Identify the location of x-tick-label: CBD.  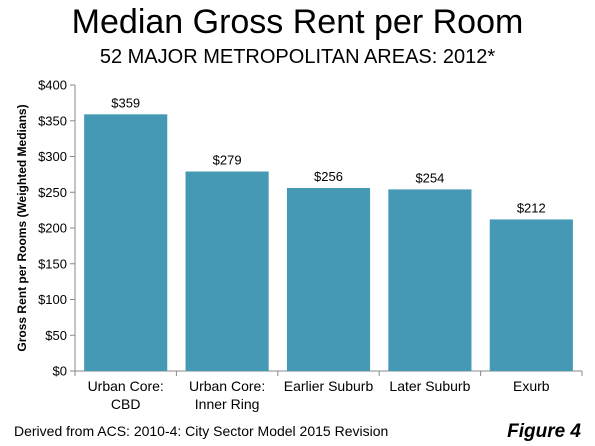
(126, 404).